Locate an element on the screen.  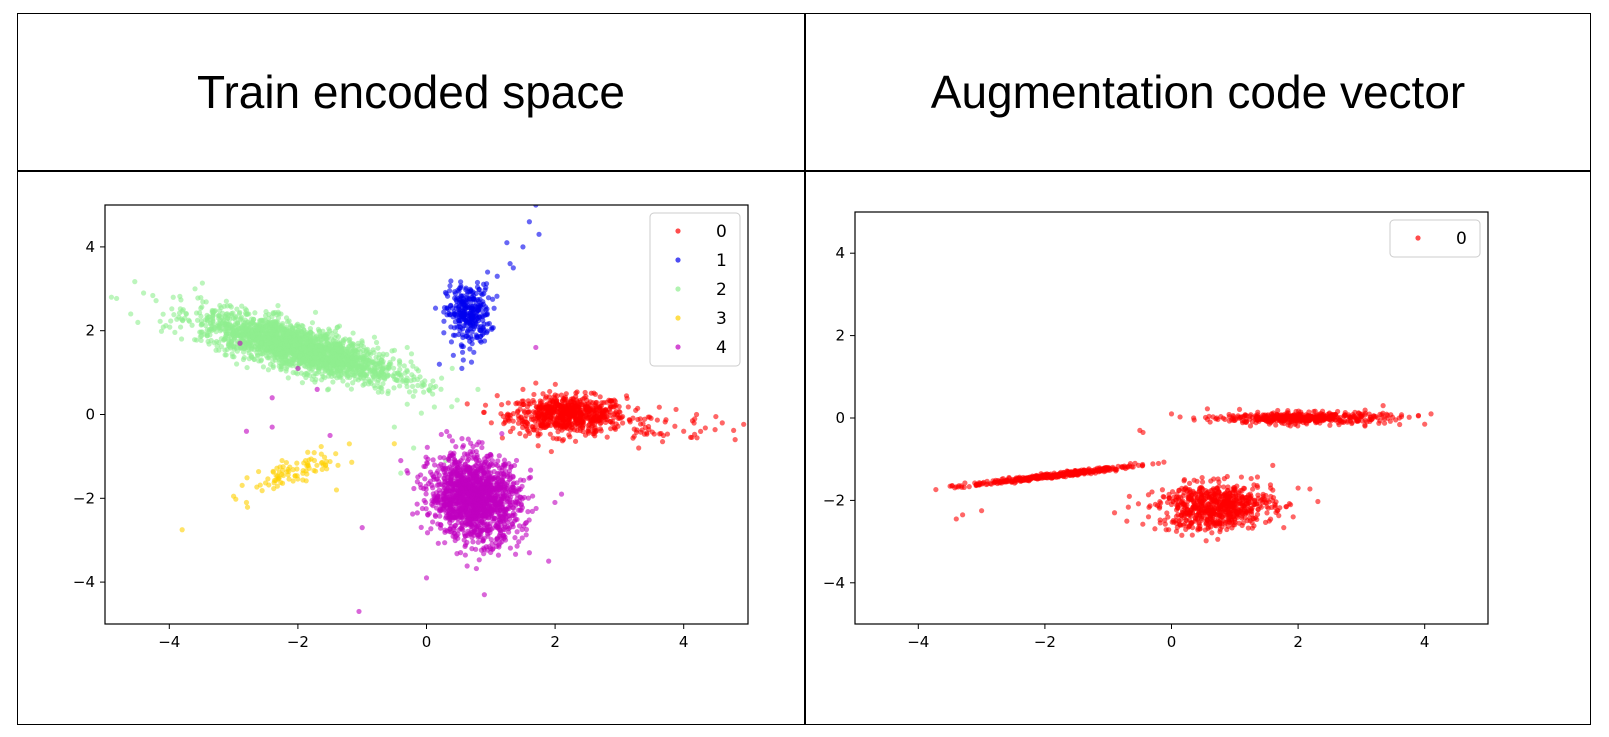
legend-box is located at coordinates (695, 289).